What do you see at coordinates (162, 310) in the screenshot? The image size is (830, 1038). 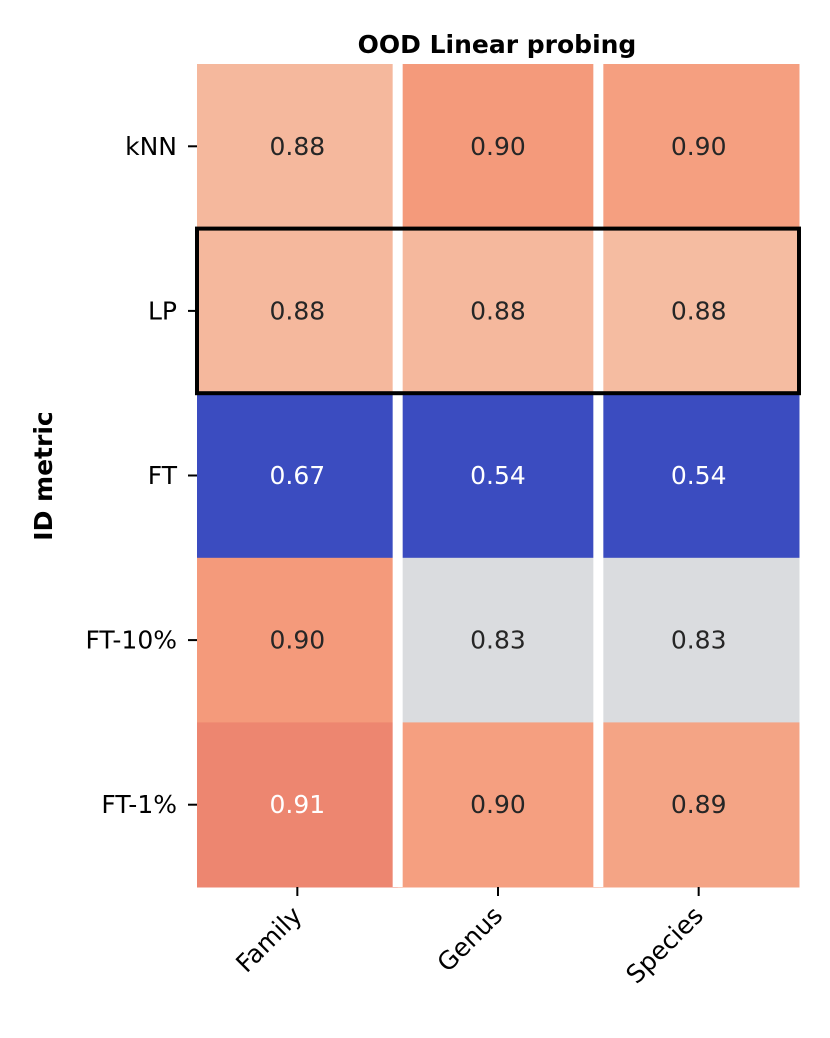 I see `y-tick-label: LP` at bounding box center [162, 310].